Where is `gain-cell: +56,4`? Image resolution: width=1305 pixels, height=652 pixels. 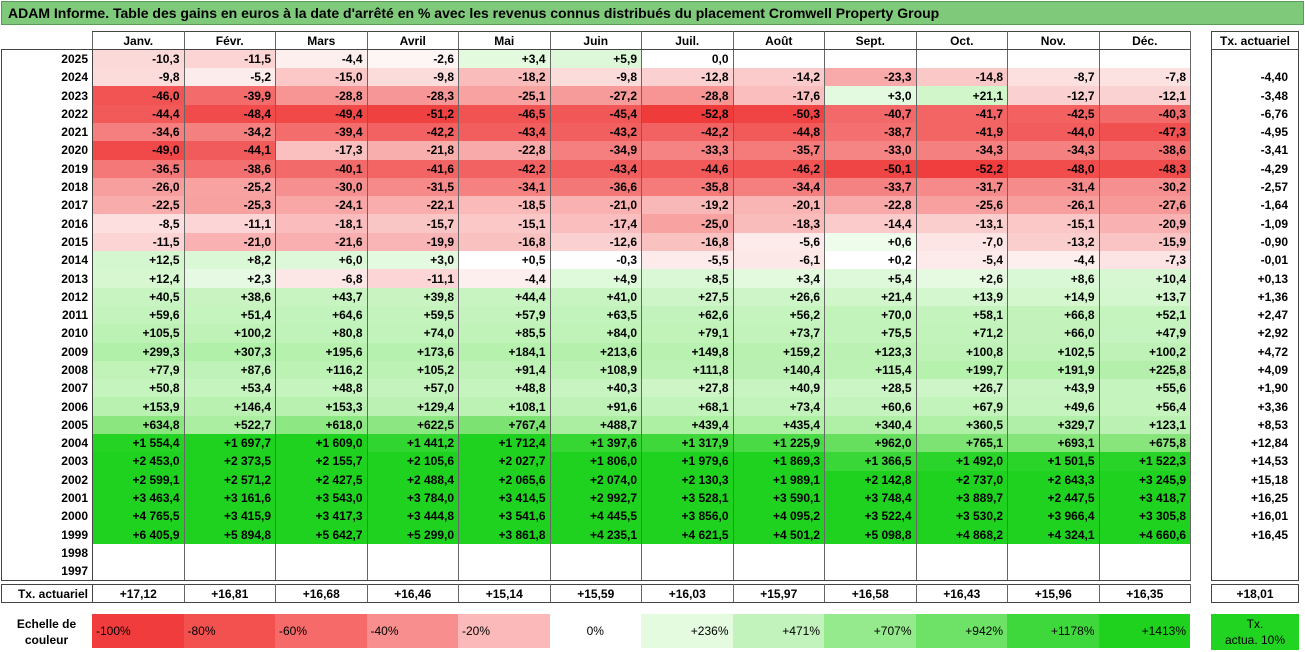 gain-cell: +56,4 is located at coordinates (1144, 406).